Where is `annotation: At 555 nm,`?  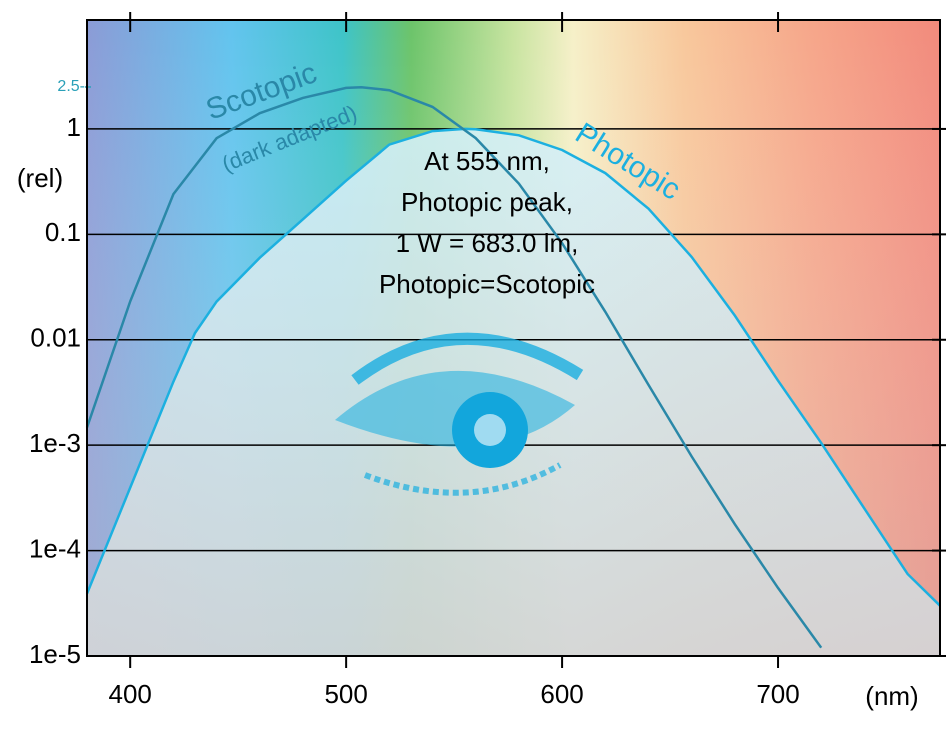 annotation: At 555 nm, is located at coordinates (487, 161).